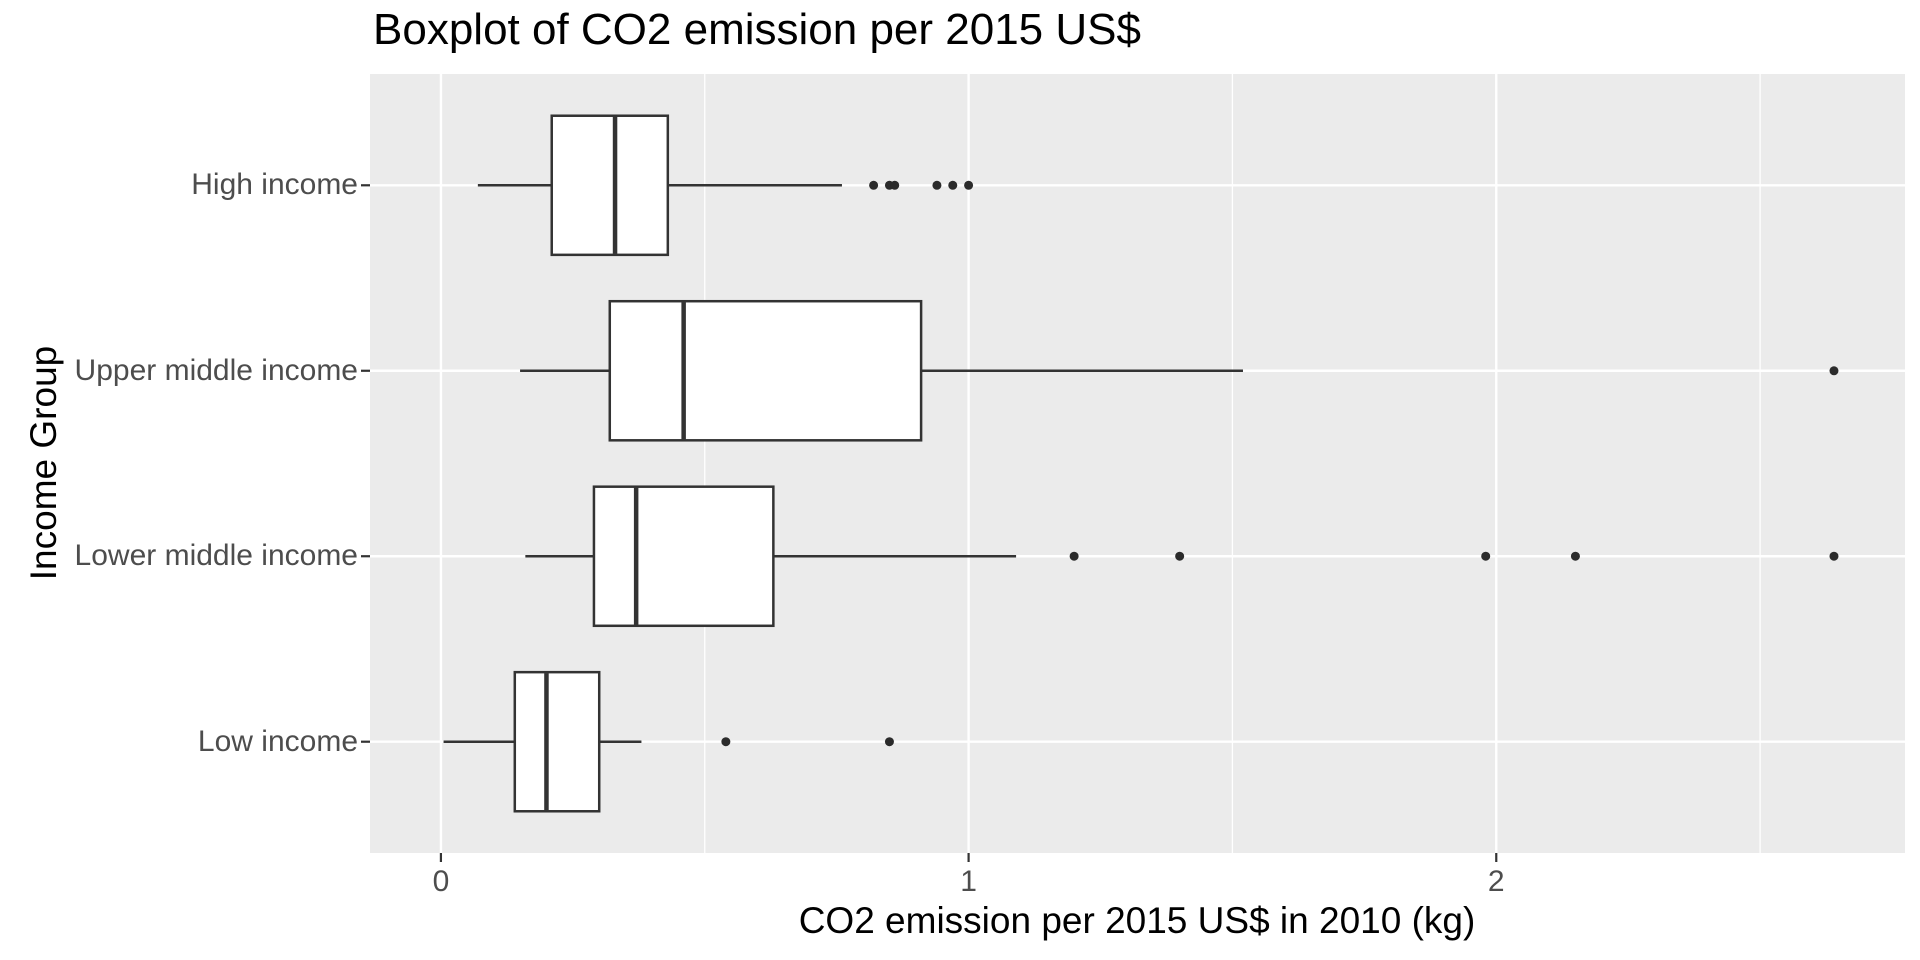  What do you see at coordinates (757, 29) in the screenshot?
I see `chart-title: Boxplot of CO2 emission per 2015 US$` at bounding box center [757, 29].